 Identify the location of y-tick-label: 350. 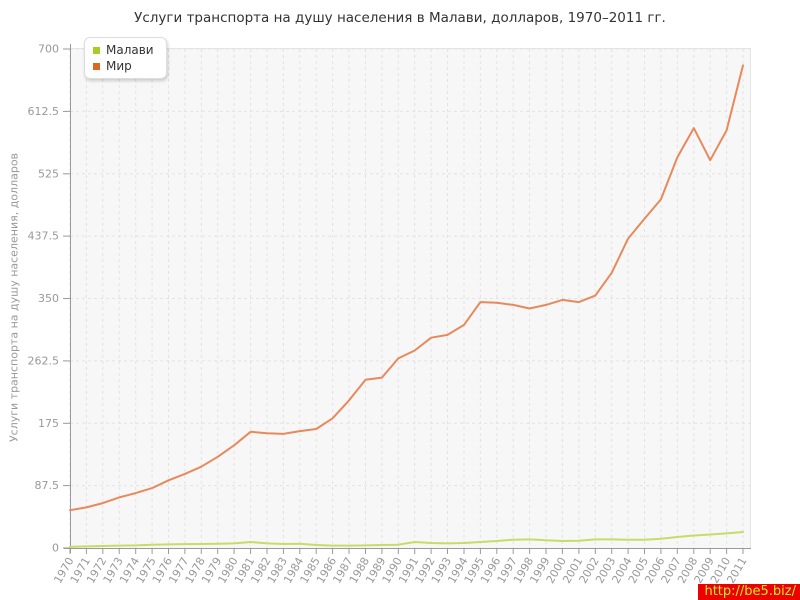
(48, 298).